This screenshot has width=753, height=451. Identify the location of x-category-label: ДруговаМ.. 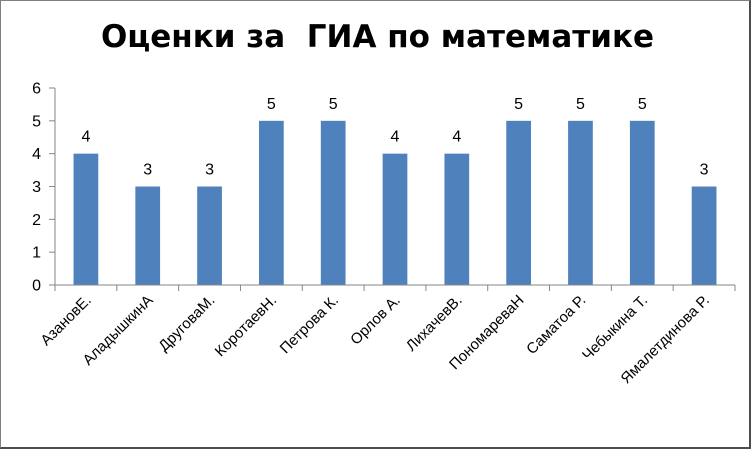
(186, 323).